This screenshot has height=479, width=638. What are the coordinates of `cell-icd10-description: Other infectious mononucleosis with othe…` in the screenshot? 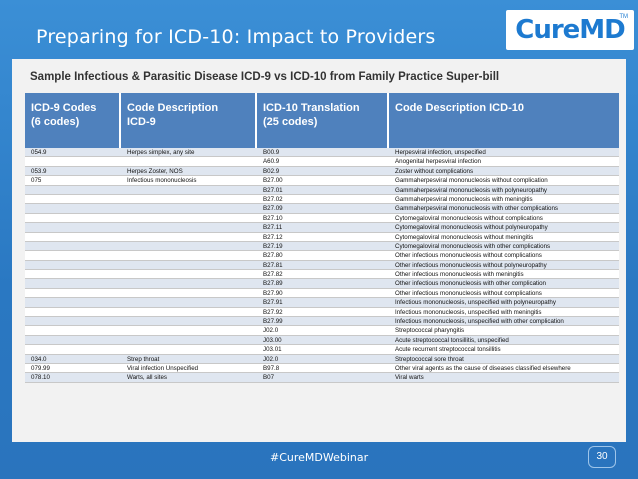 It's located at (470, 284).